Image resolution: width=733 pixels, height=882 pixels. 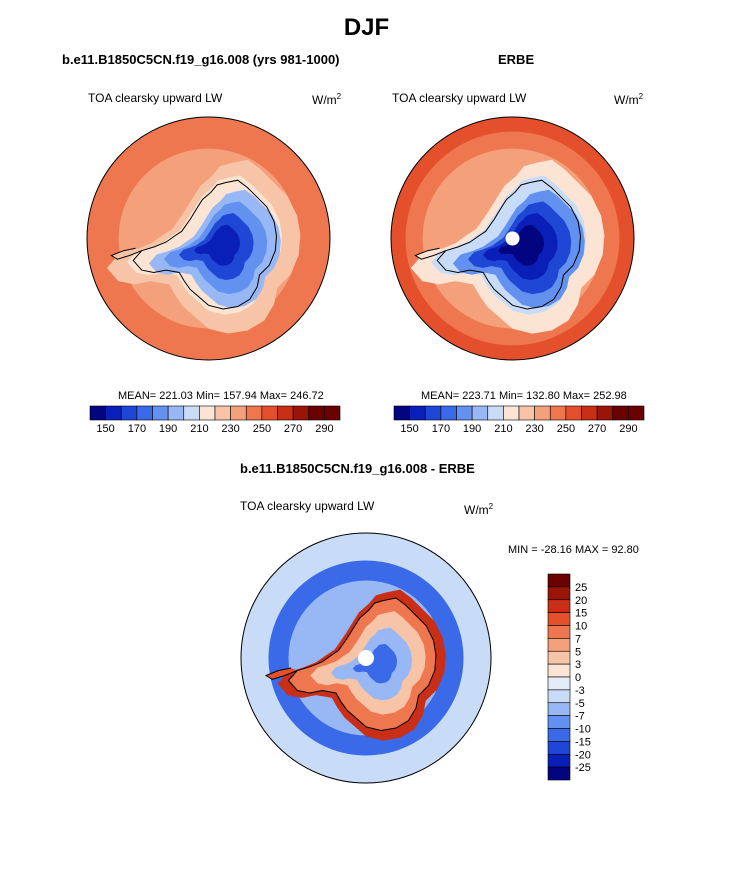 What do you see at coordinates (581, 627) in the screenshot?
I see `colorbar-tick-label: 10` at bounding box center [581, 627].